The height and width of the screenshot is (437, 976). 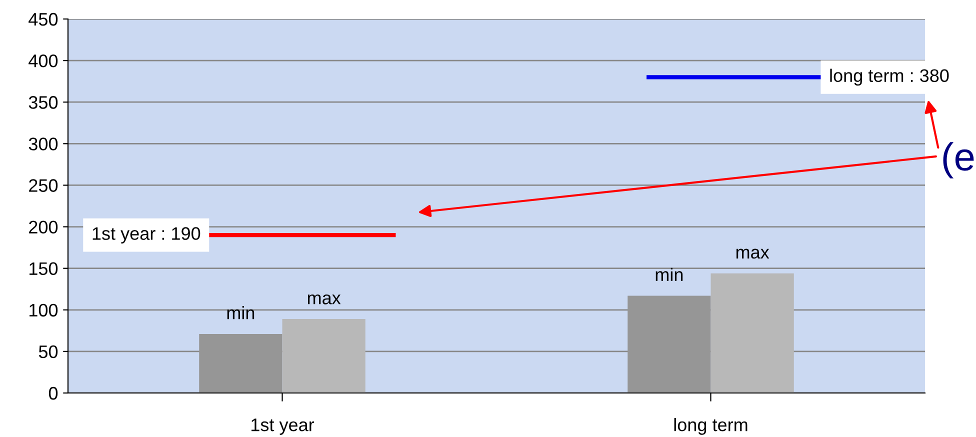 I want to click on y-tick-label: 250, so click(x=43, y=185).